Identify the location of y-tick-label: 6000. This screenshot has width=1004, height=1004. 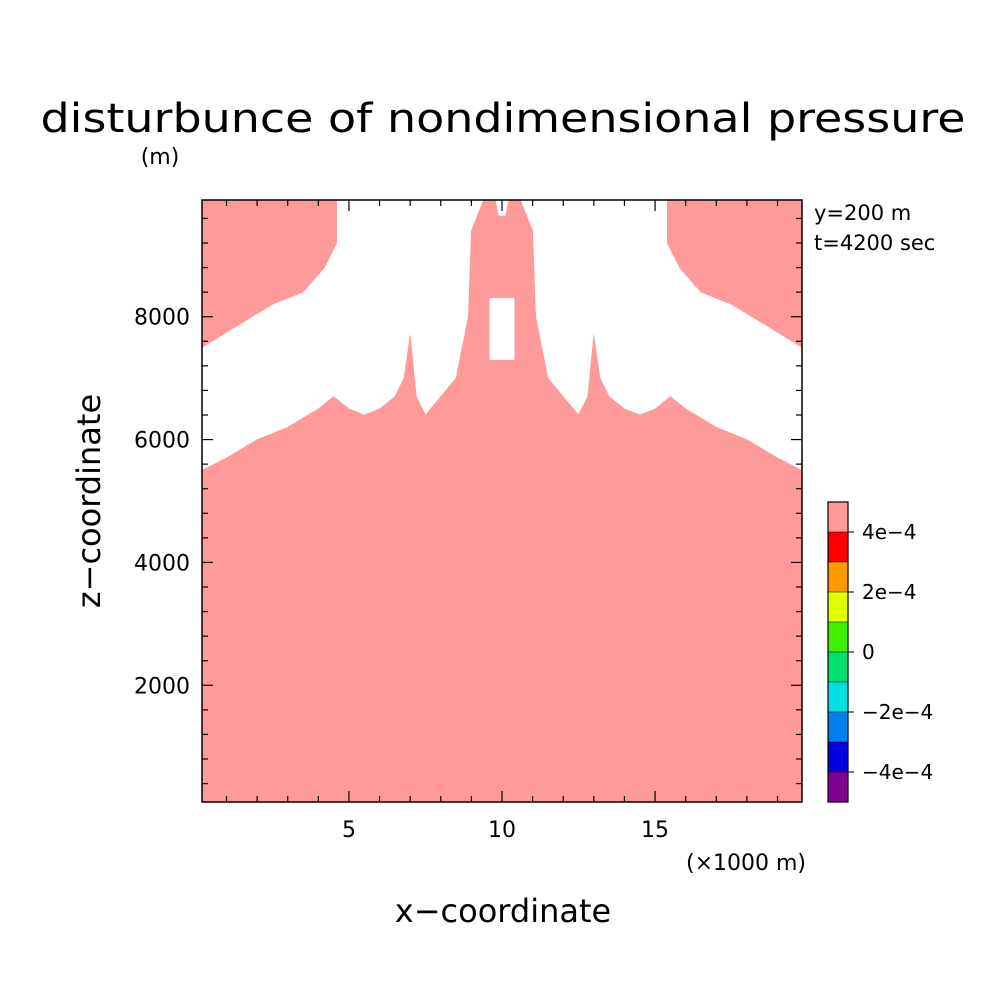
(162, 441).